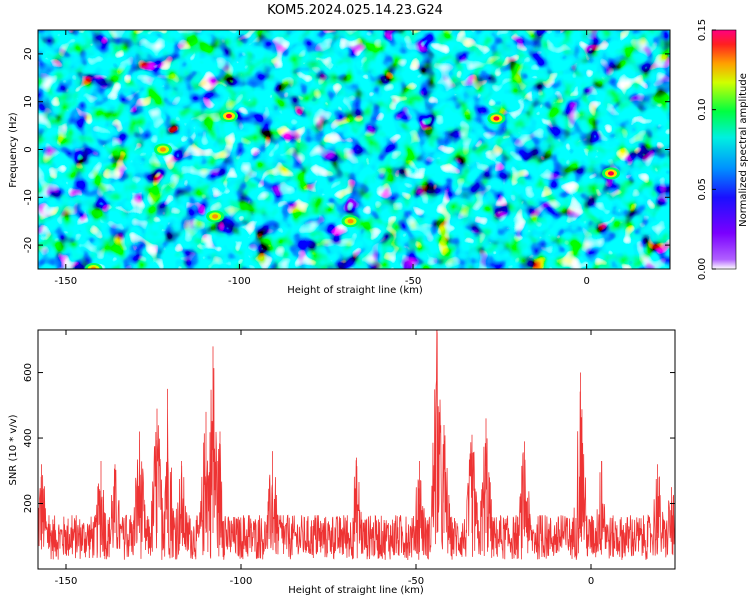 This screenshot has width=750, height=600. Describe the element at coordinates (13, 449) in the screenshot. I see `snr-ylabel: SNR (10 * v/v)` at that location.